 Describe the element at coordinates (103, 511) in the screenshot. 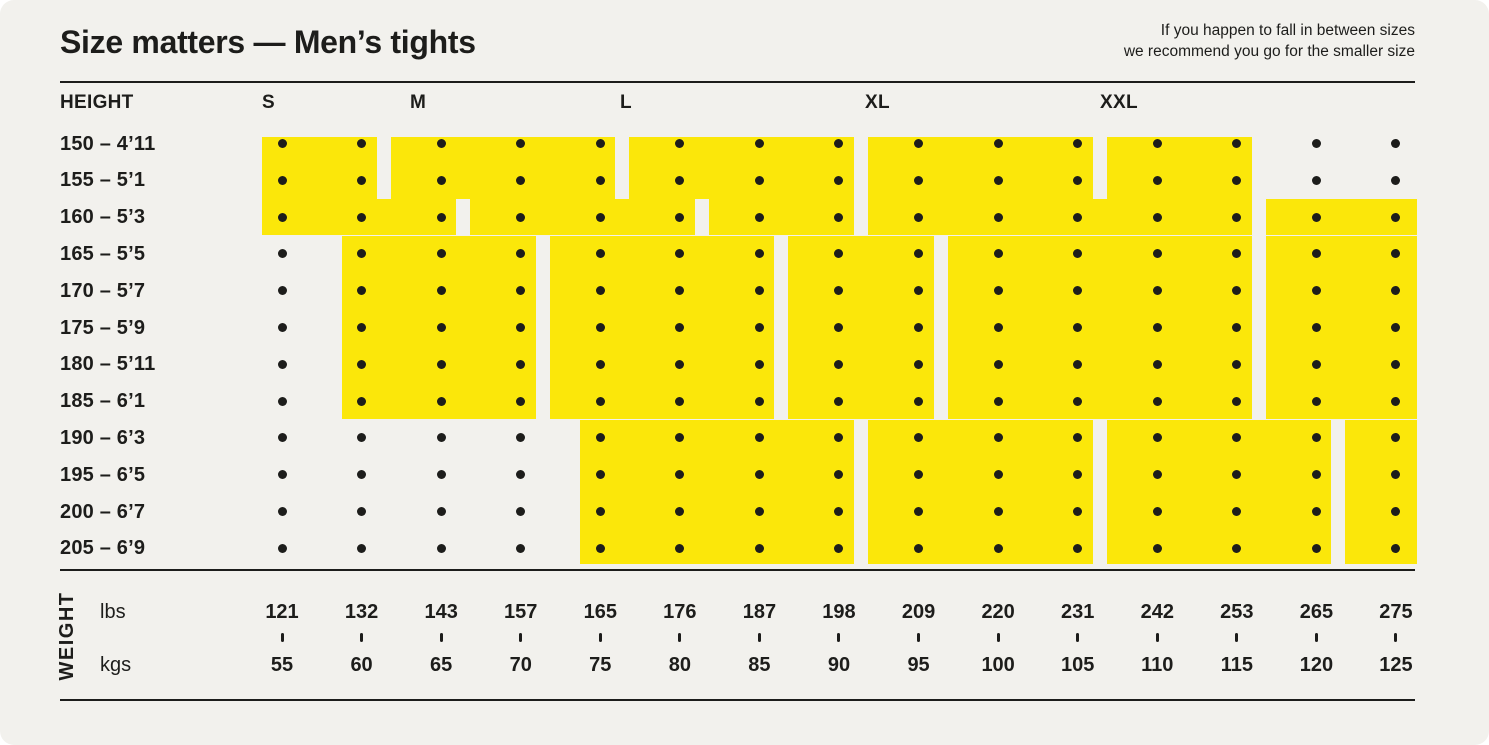

I see `height-row-label: 200 – 6’7` at that location.